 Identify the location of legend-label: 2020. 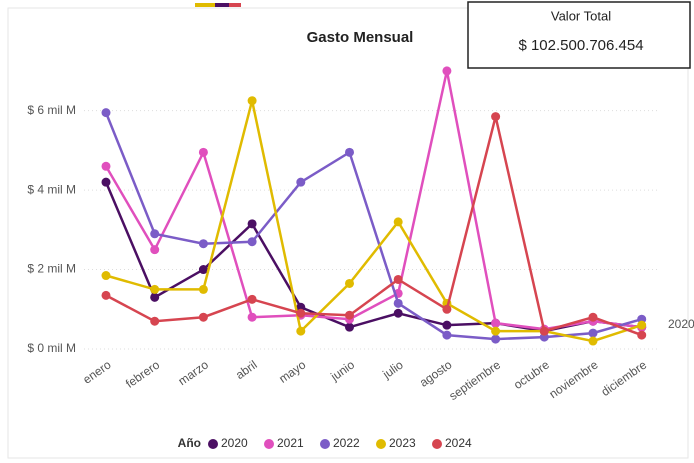
(234, 443).